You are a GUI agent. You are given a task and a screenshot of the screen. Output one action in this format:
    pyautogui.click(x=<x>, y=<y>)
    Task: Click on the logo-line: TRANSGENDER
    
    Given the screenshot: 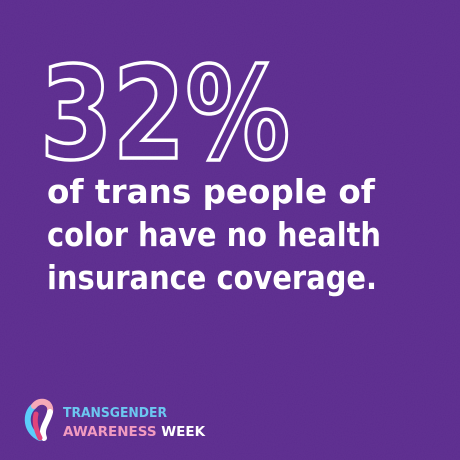 What is the action you would take?
    pyautogui.click(x=115, y=413)
    